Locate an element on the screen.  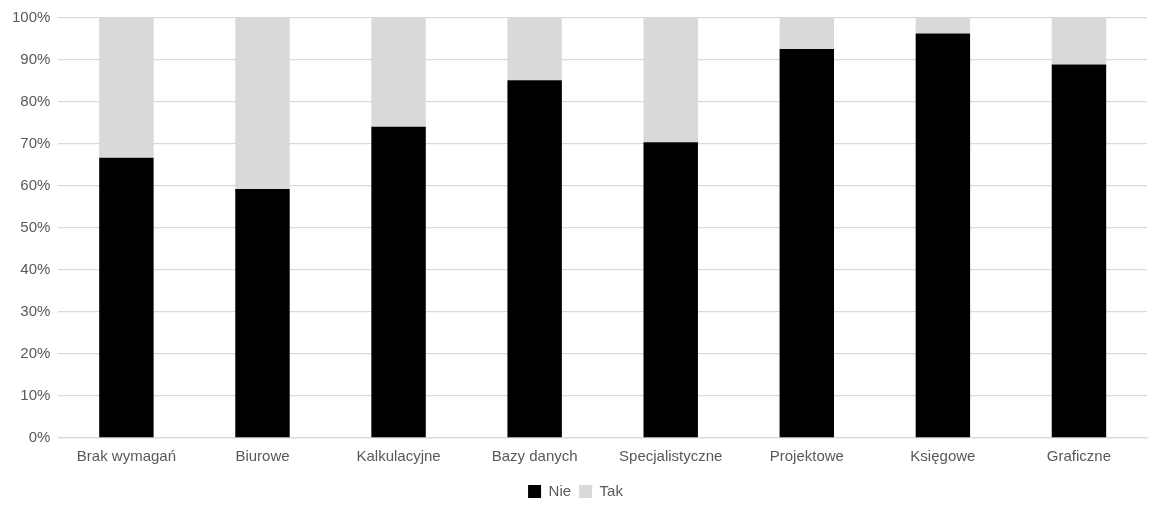
y-tick-label: 100% is located at coordinates (31, 17).